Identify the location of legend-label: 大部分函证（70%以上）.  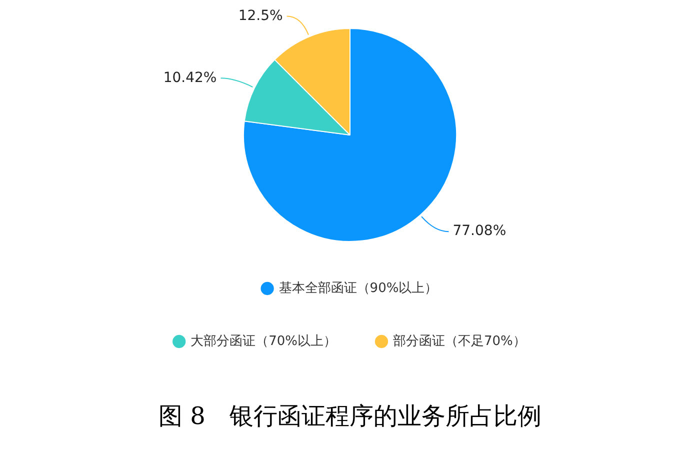
(263, 341).